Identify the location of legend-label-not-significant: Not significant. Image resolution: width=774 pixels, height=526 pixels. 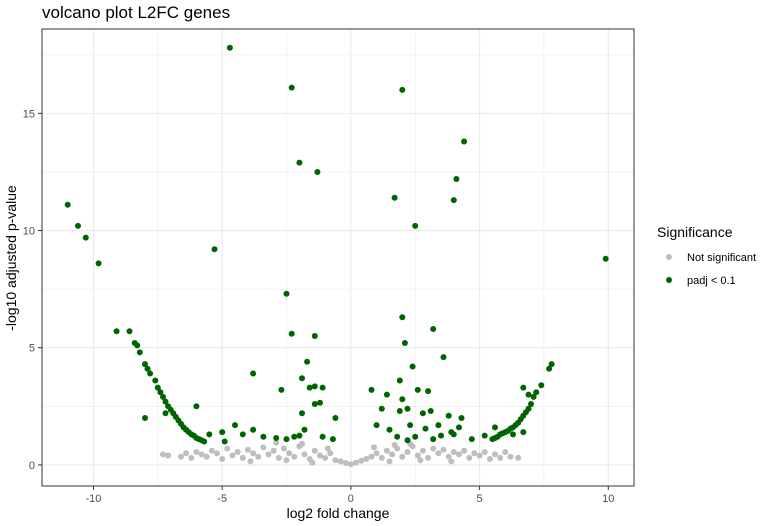
(721, 258).